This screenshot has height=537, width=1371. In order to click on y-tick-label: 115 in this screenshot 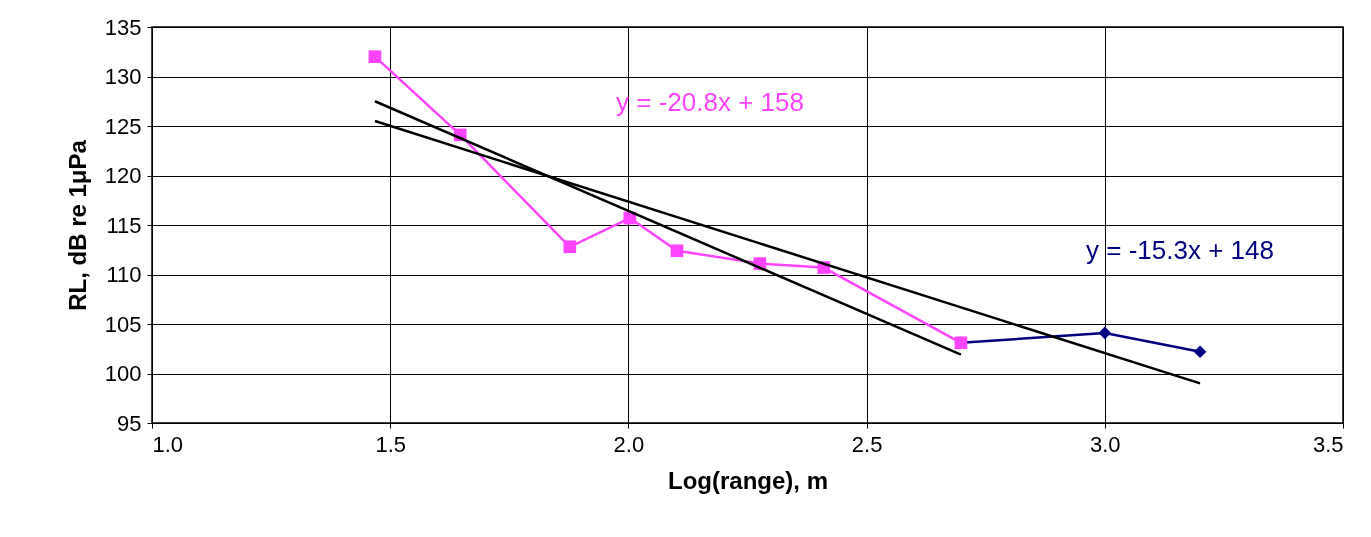, I will do `click(124, 225)`.